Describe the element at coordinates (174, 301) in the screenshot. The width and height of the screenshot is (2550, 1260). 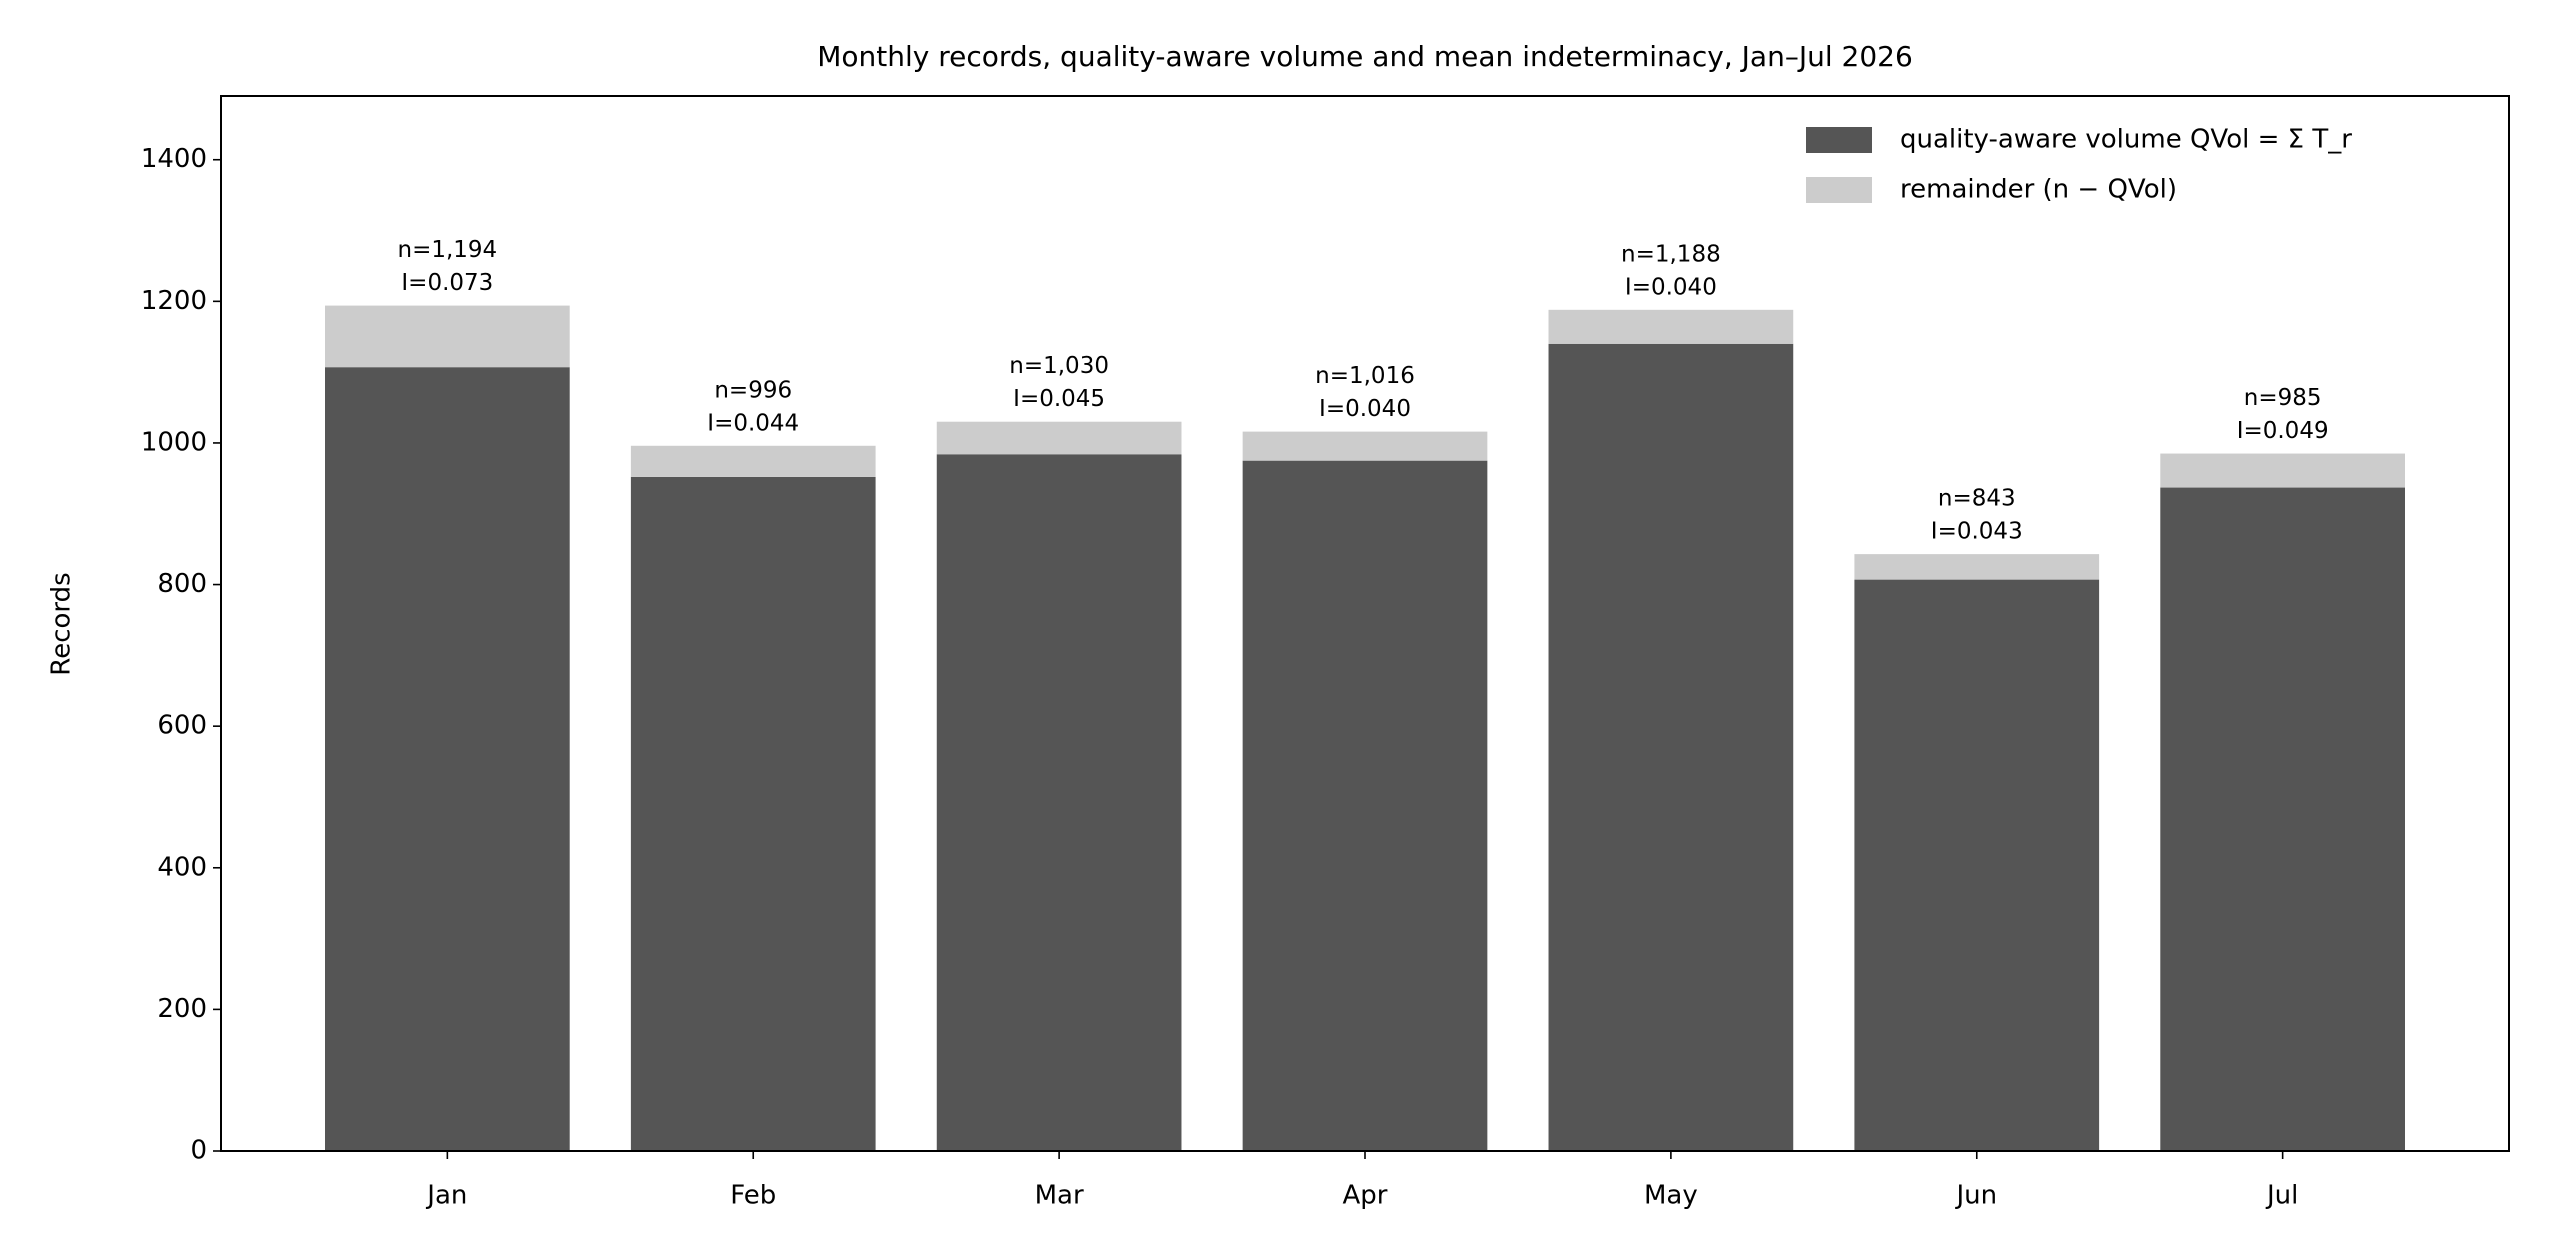
I see `y-tick-label: 1200` at that location.